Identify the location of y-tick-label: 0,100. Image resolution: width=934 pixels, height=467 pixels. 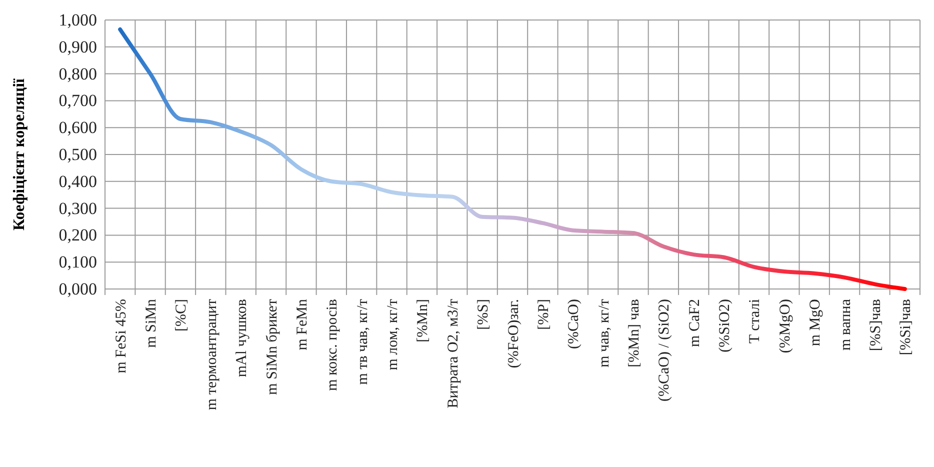
(77, 262).